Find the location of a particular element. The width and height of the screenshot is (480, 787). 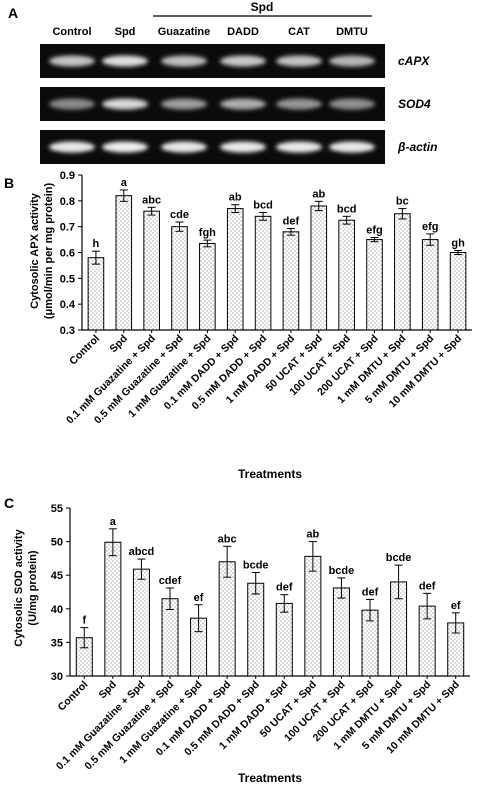

x-axis-label-c: Treatments is located at coordinates (270, 778).